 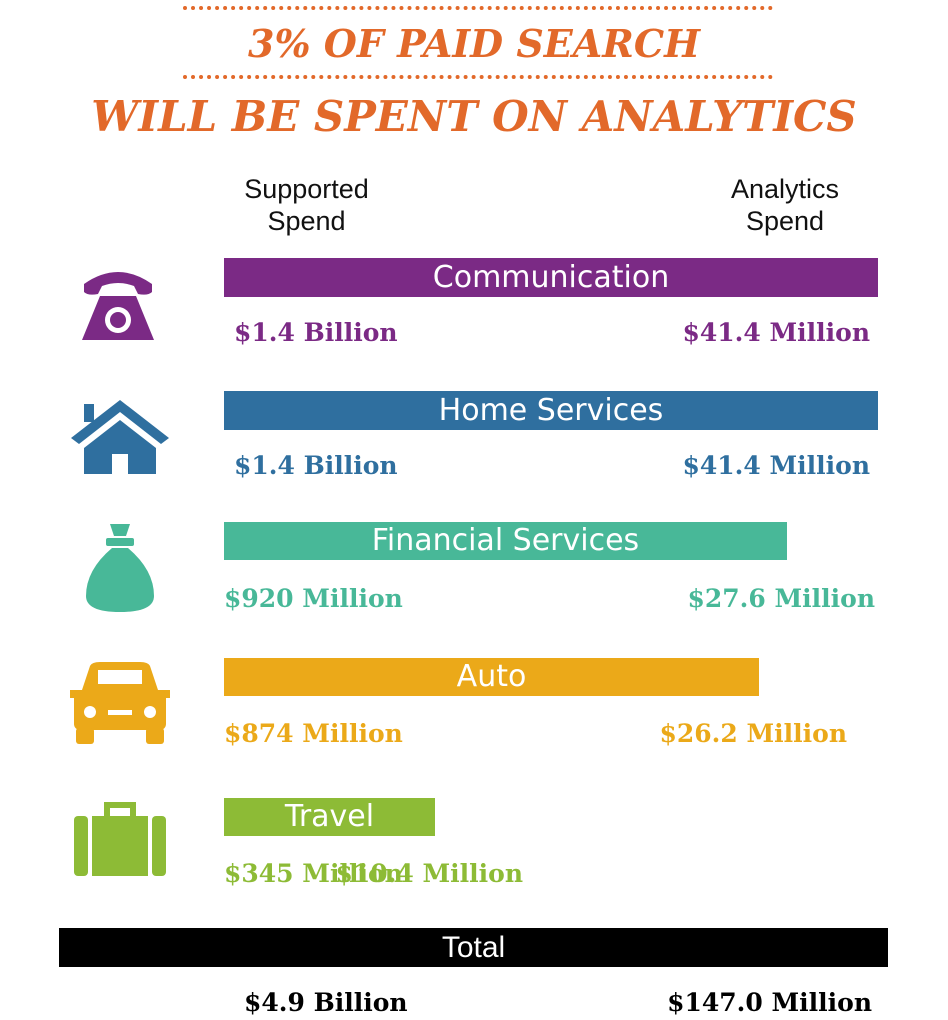 I want to click on top-dotted-divider, so click(x=478, y=8).